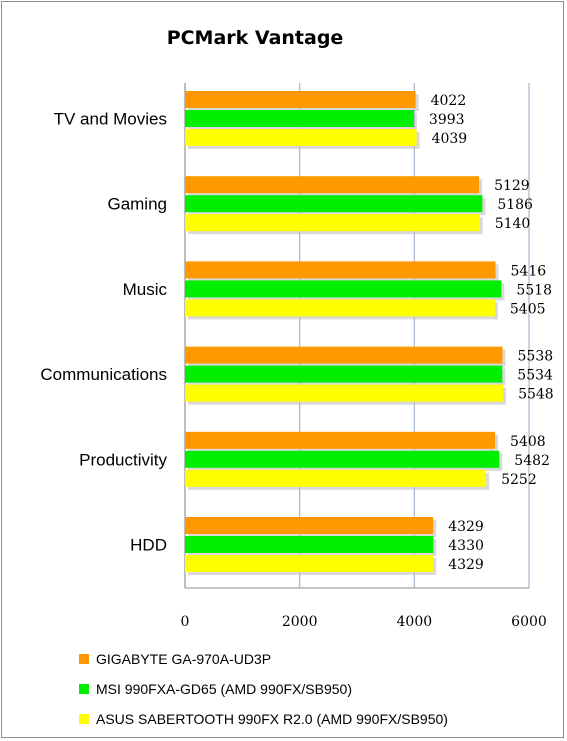 The height and width of the screenshot is (741, 567). Describe the element at coordinates (185, 622) in the screenshot. I see `x-tick-label: 0` at that location.